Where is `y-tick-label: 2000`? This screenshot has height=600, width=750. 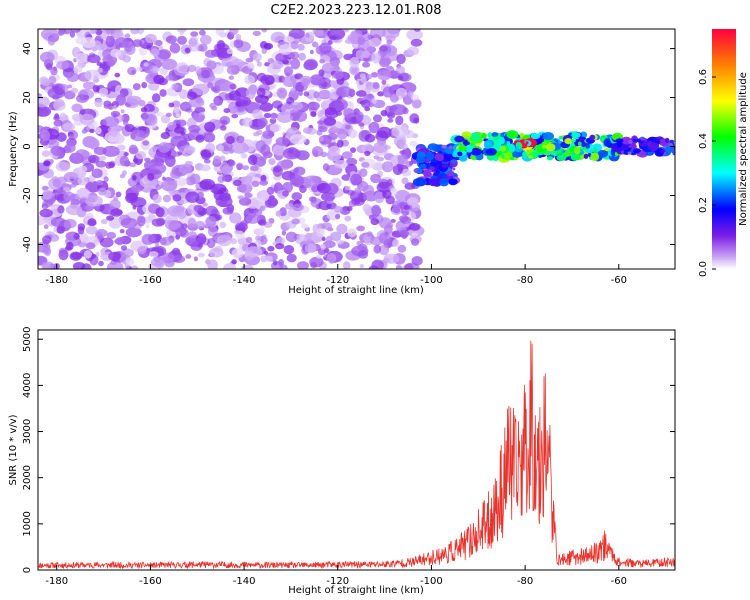 y-tick-label: 2000 is located at coordinates (27, 477).